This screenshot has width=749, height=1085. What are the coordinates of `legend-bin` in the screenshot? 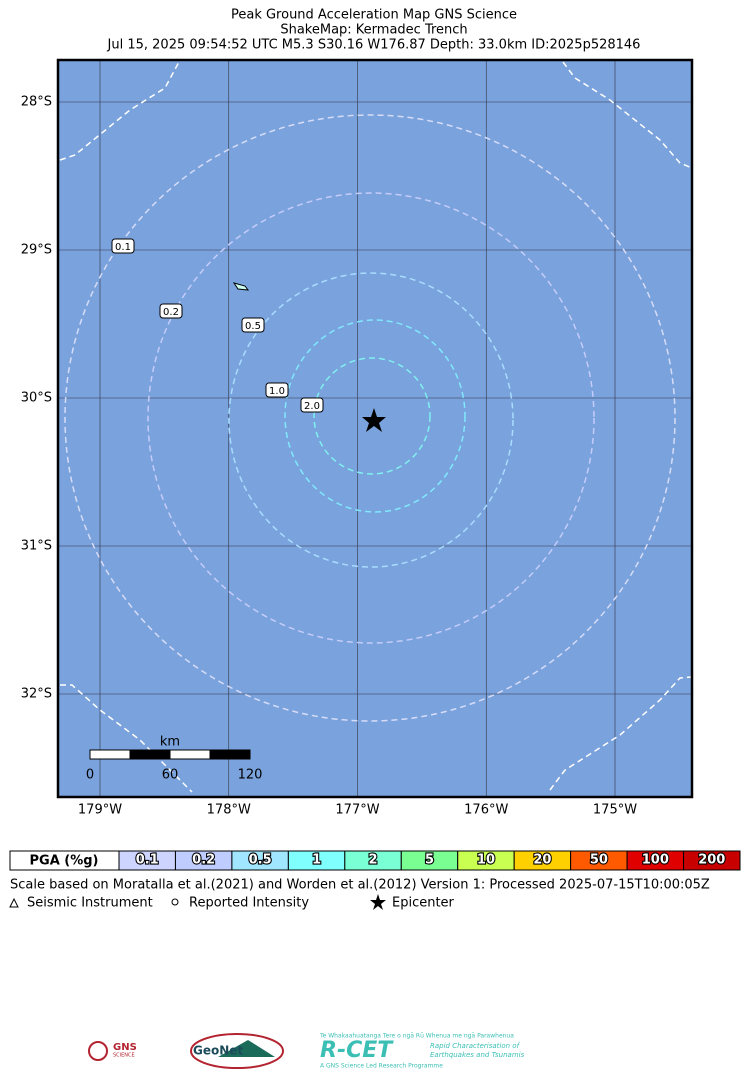 It's located at (712, 860).